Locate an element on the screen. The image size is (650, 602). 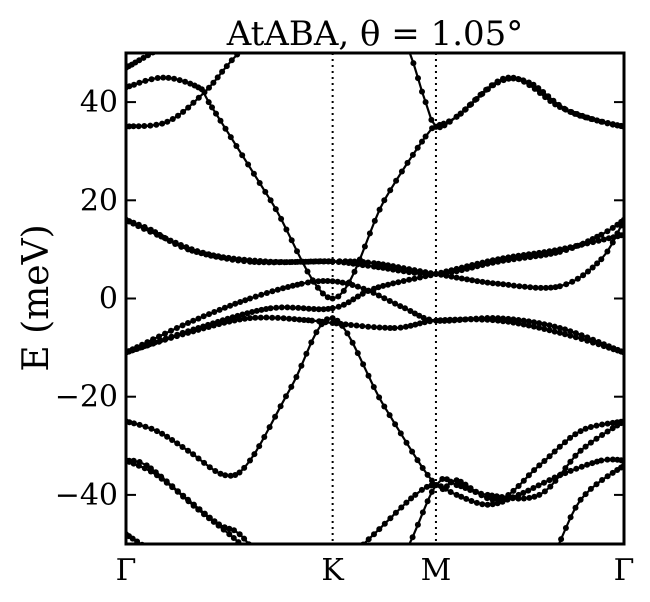
x-tick-label: M is located at coordinates (436, 570).